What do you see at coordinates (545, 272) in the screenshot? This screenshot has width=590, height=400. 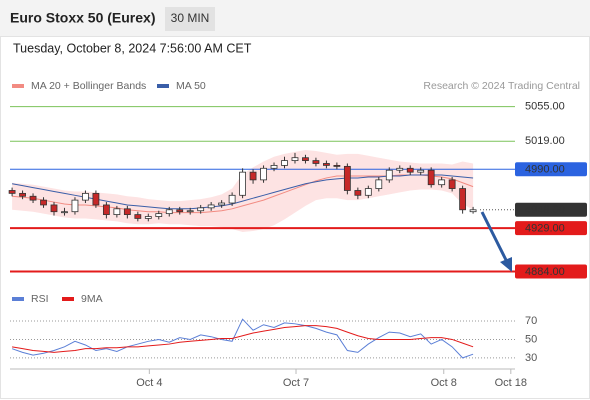 I see `level-label: 4884.00` at bounding box center [545, 272].